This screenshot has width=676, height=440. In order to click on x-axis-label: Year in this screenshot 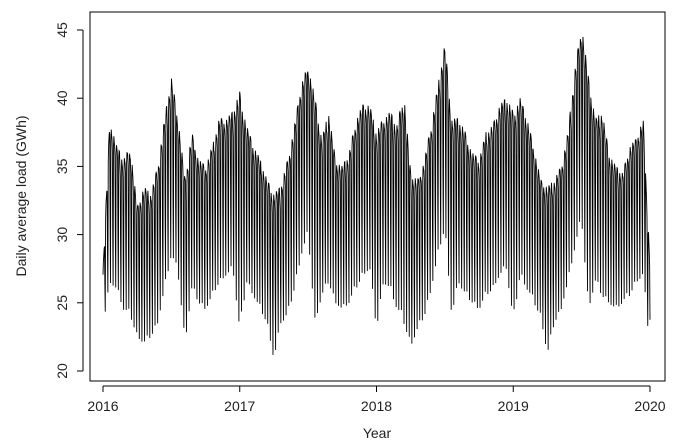, I will do `click(377, 432)`.